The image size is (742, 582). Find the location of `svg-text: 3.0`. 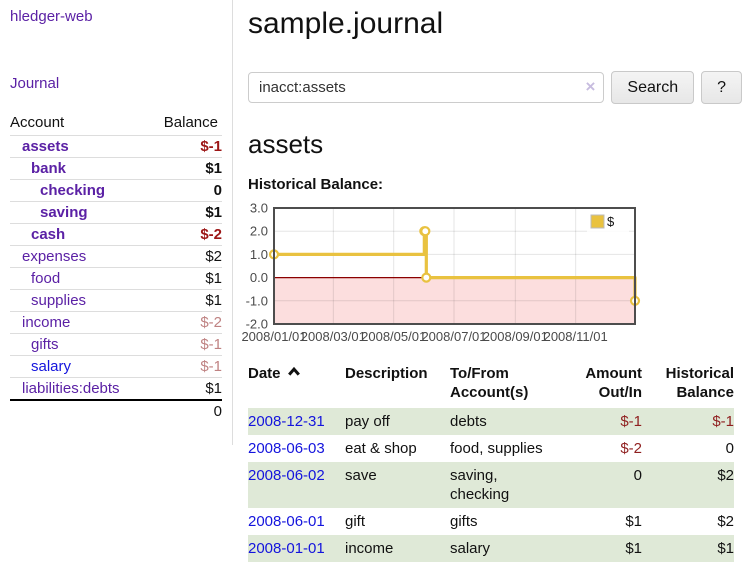

svg-text: 3.0 is located at coordinates (259, 208).